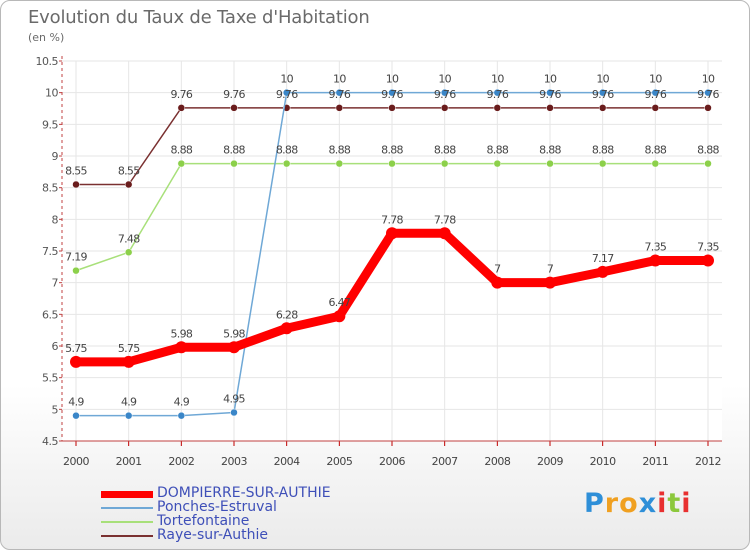  I want to click on logo-letter: x, so click(648, 503).